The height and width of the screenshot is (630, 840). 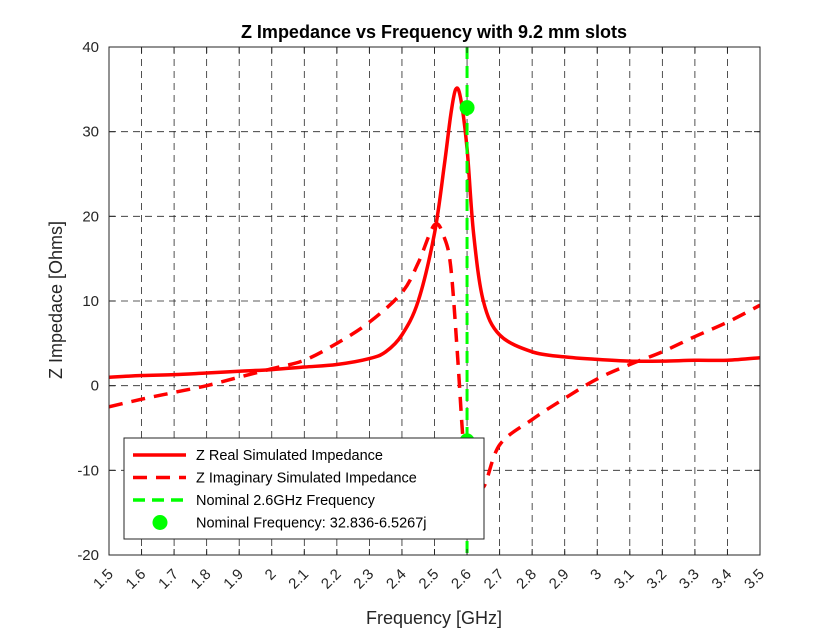 What do you see at coordinates (90, 216) in the screenshot?
I see `y-tick-label: 20` at bounding box center [90, 216].